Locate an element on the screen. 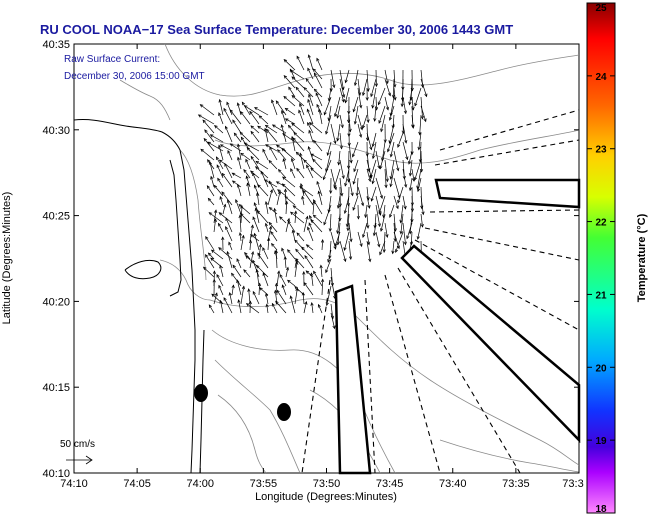 The height and width of the screenshot is (518, 651). coastline is located at coordinates (139, 296).